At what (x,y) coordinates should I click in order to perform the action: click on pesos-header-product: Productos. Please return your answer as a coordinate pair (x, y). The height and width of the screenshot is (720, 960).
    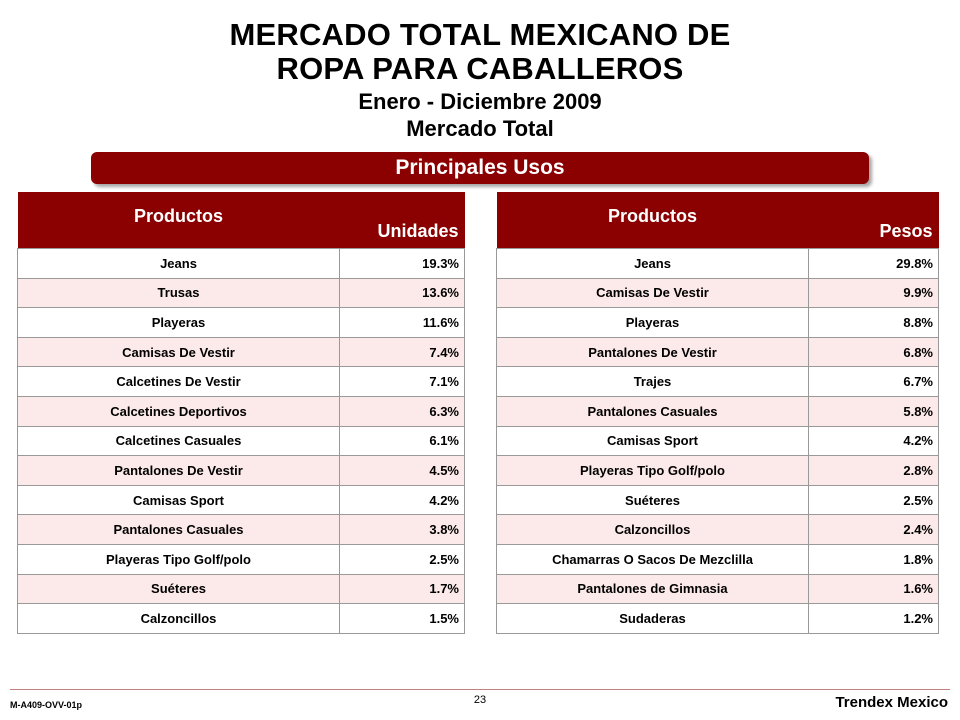
    Looking at the image, I should click on (652, 220).